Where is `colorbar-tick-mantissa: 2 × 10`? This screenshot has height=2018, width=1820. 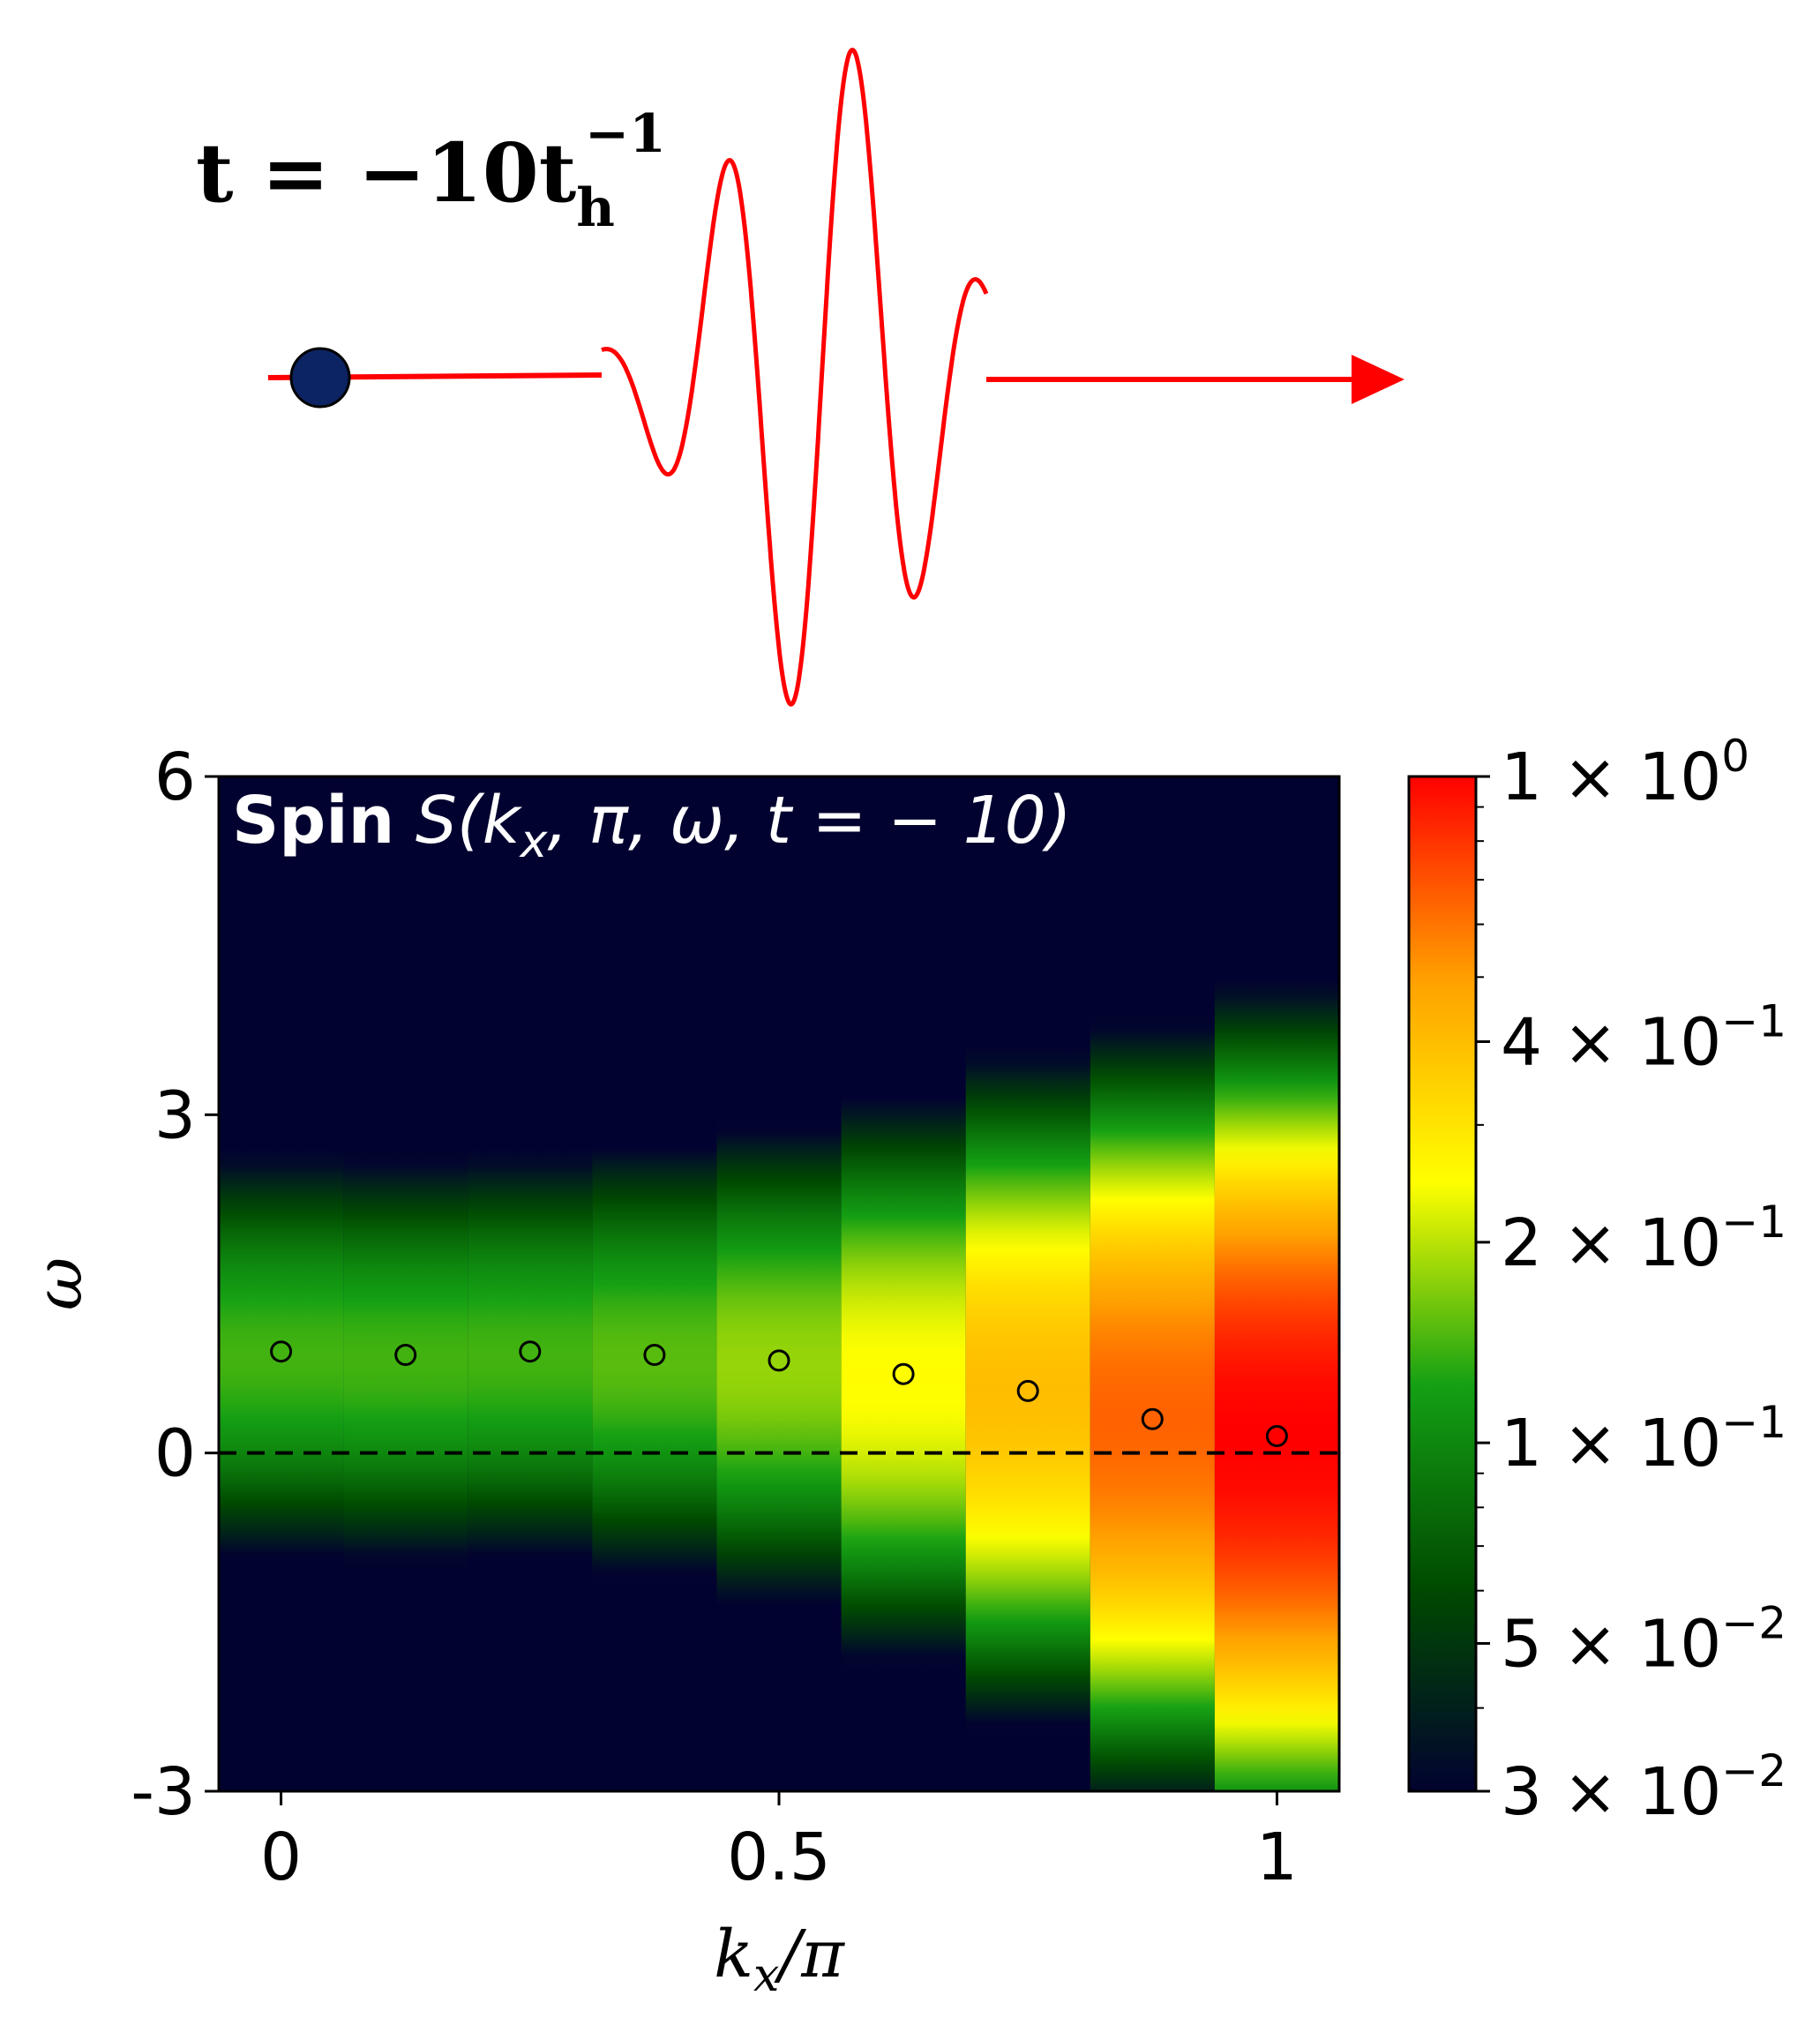 colorbar-tick-mantissa: 2 × 10 is located at coordinates (1611, 1243).